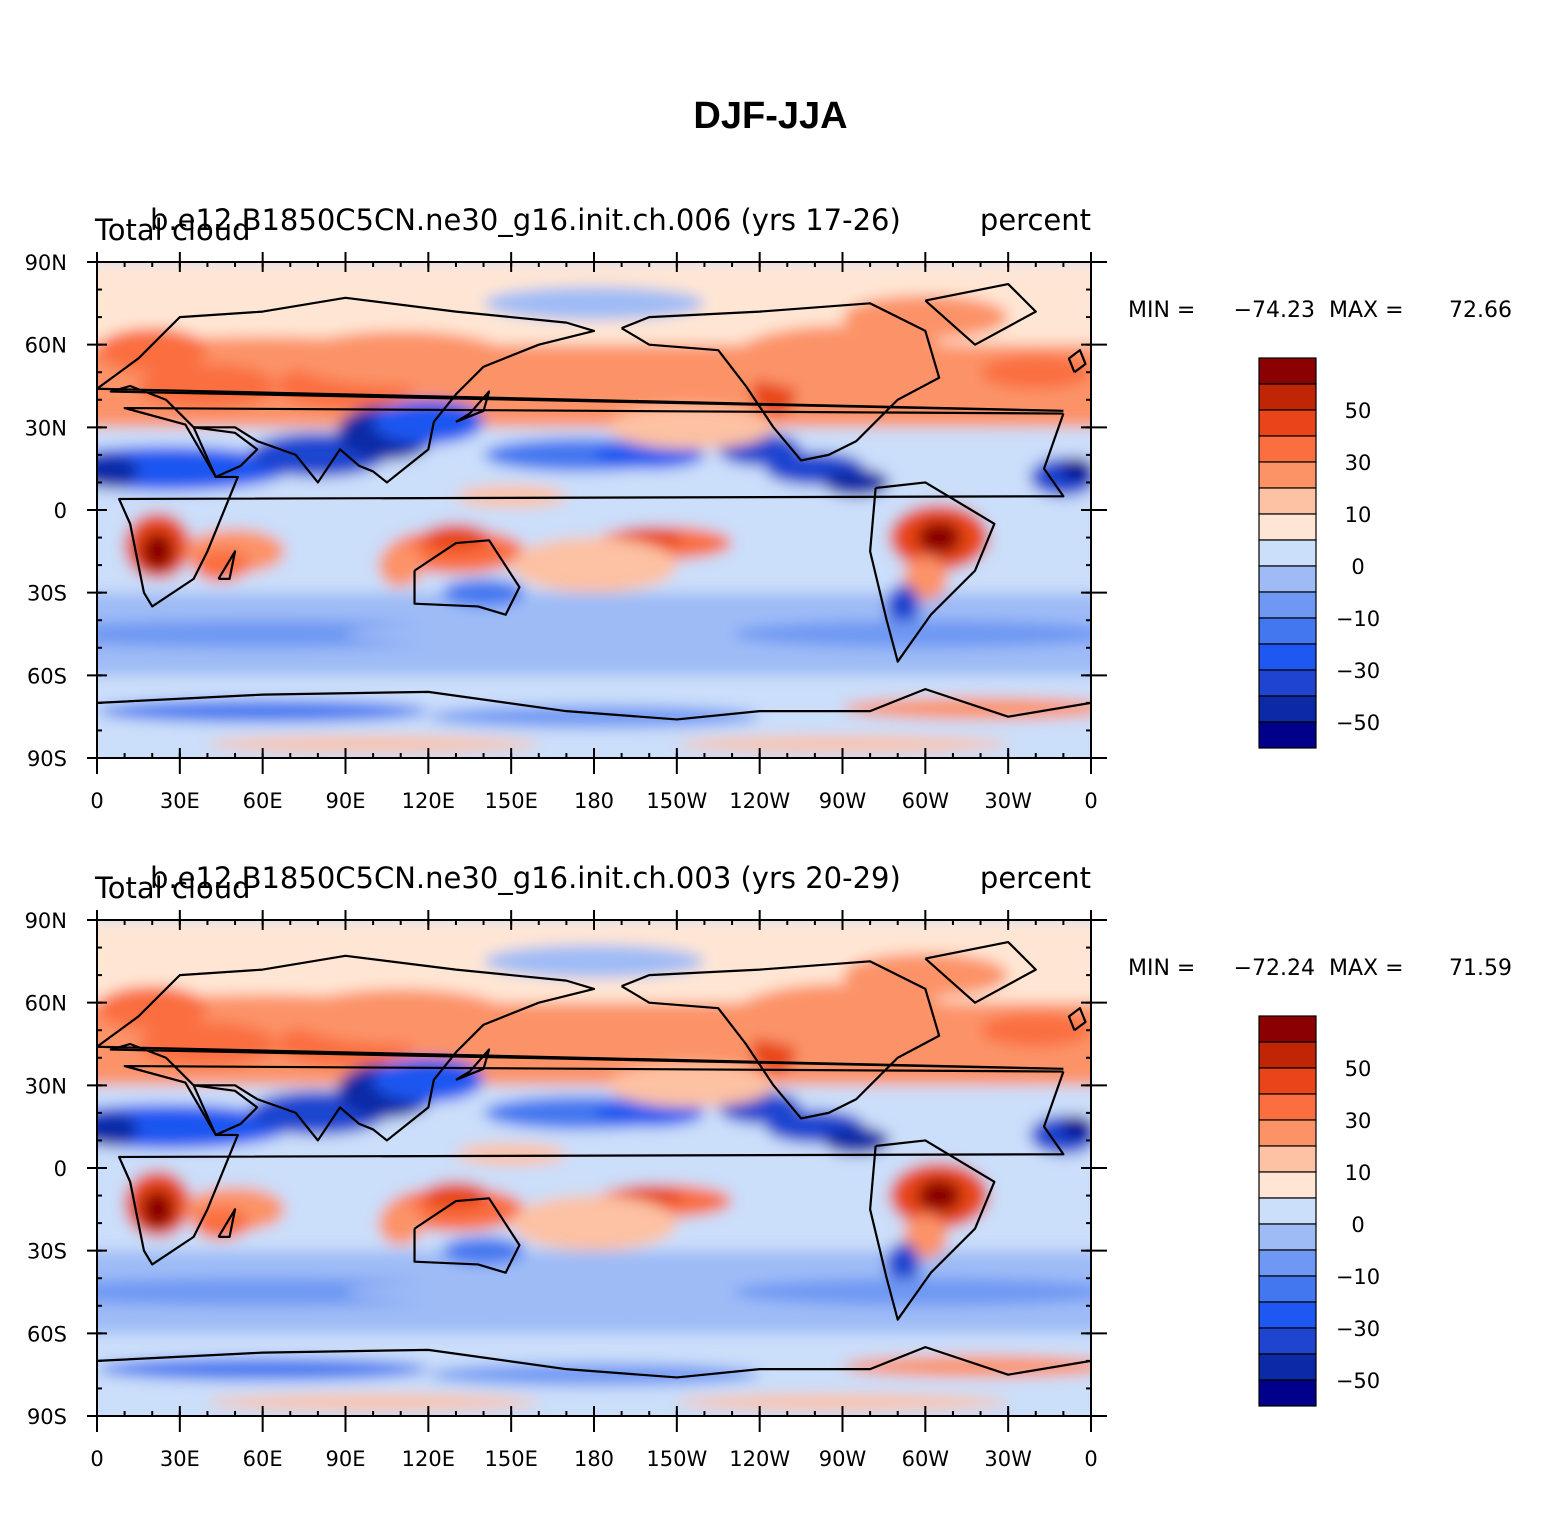  I want to click on lon-tick-label: 0, so click(96, 801).